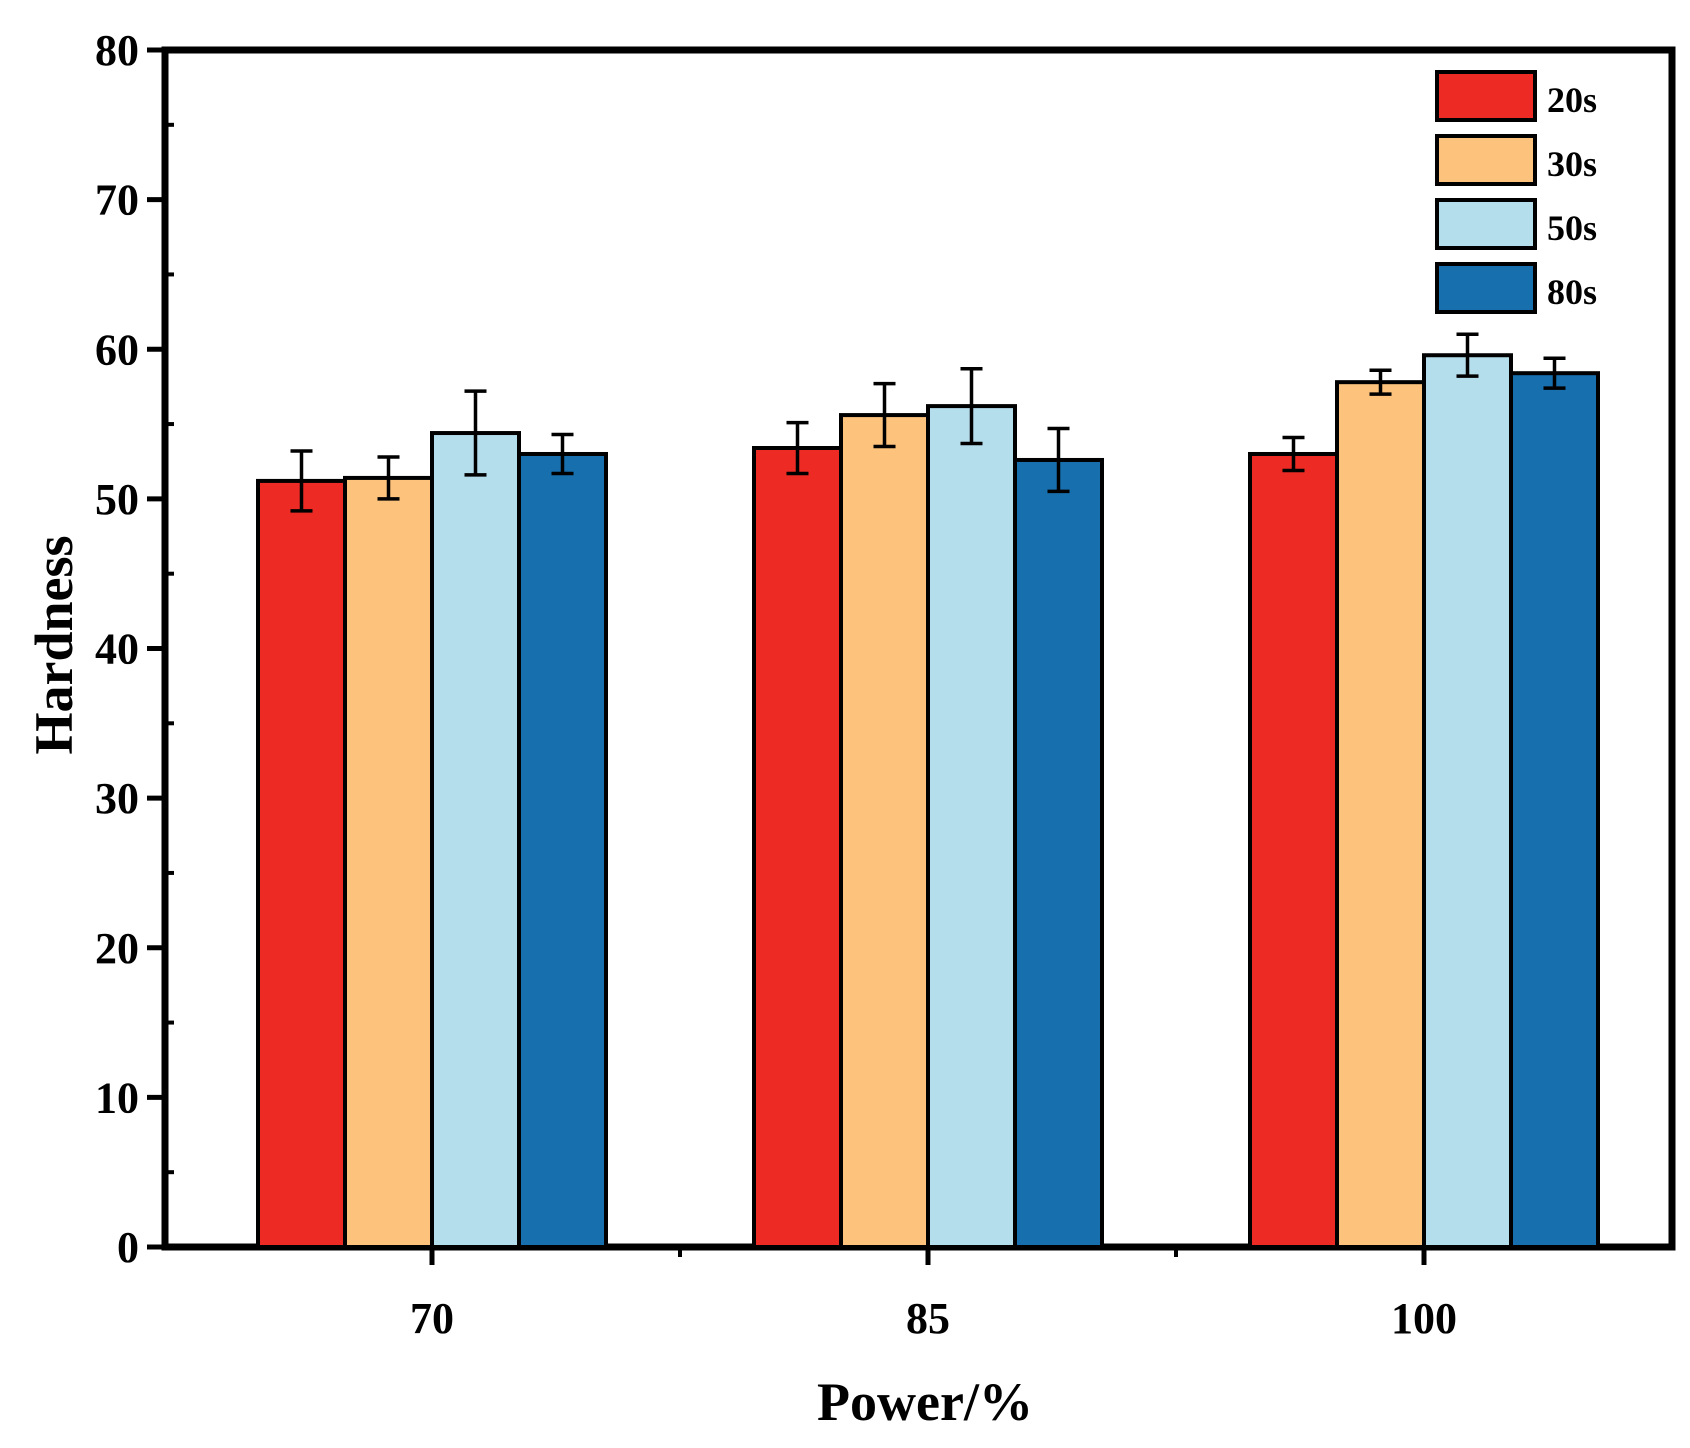 This screenshot has height=1448, width=1690. Describe the element at coordinates (117, 499) in the screenshot. I see `y-tick-label: 50` at that location.